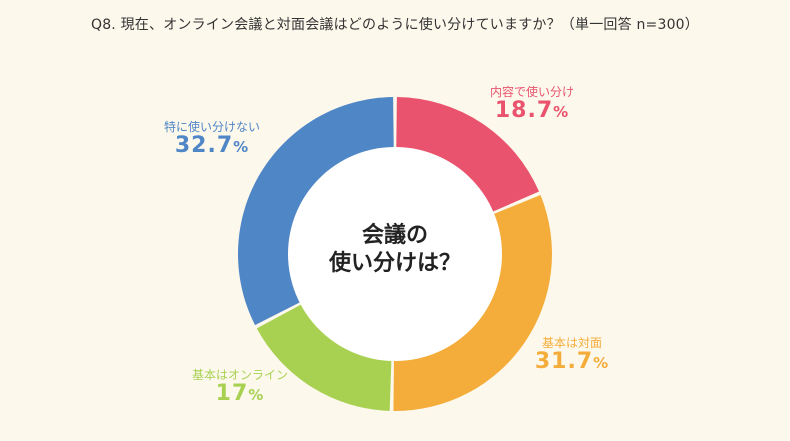  What do you see at coordinates (394, 263) in the screenshot?
I see `center-label-line-2: 使い分けは？` at bounding box center [394, 263].